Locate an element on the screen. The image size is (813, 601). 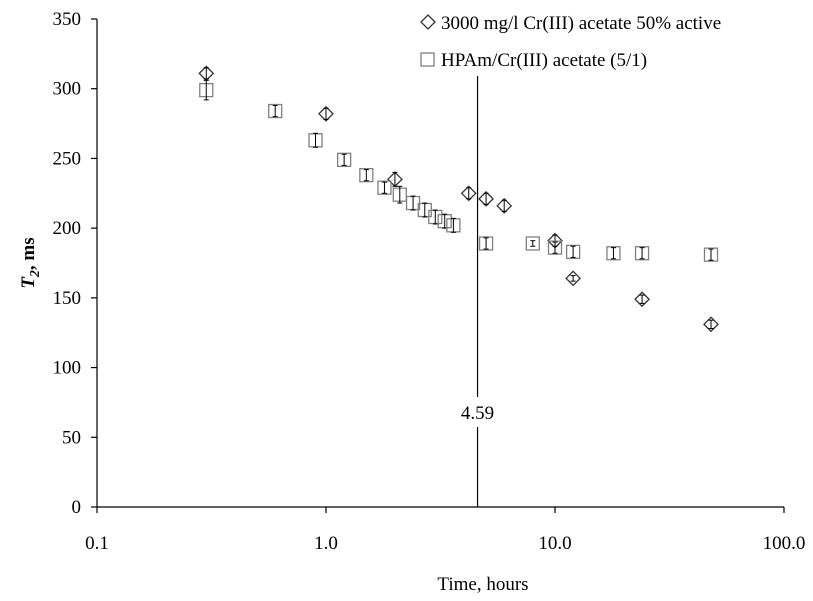
legend-item-square: HPAm/Cr(III) acetate (5/1) is located at coordinates (533, 60).